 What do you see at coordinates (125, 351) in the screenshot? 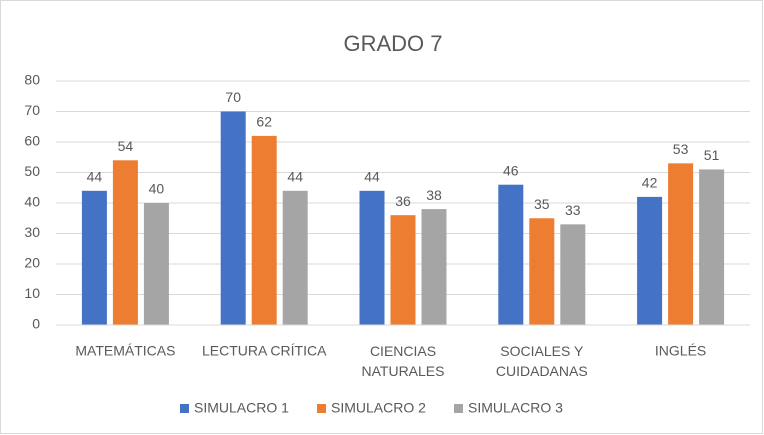
I see `x-tick-label: MATEMÁTICAS` at bounding box center [125, 351].